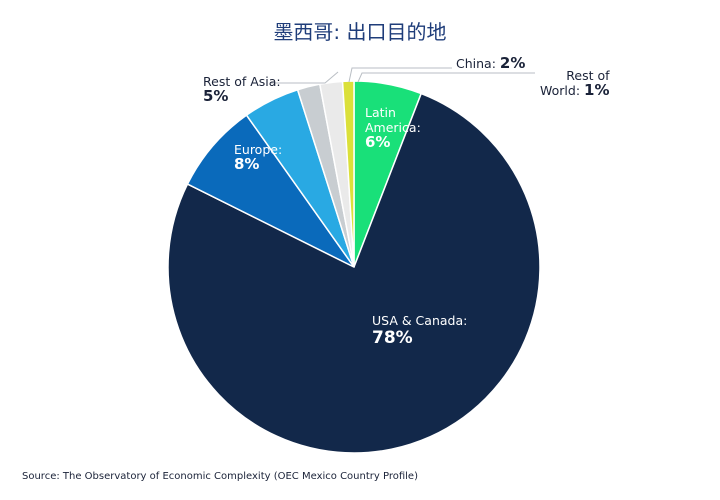 The image size is (720, 500). I want to click on label-usa-canada-name: USA & Canada:, so click(420, 320).